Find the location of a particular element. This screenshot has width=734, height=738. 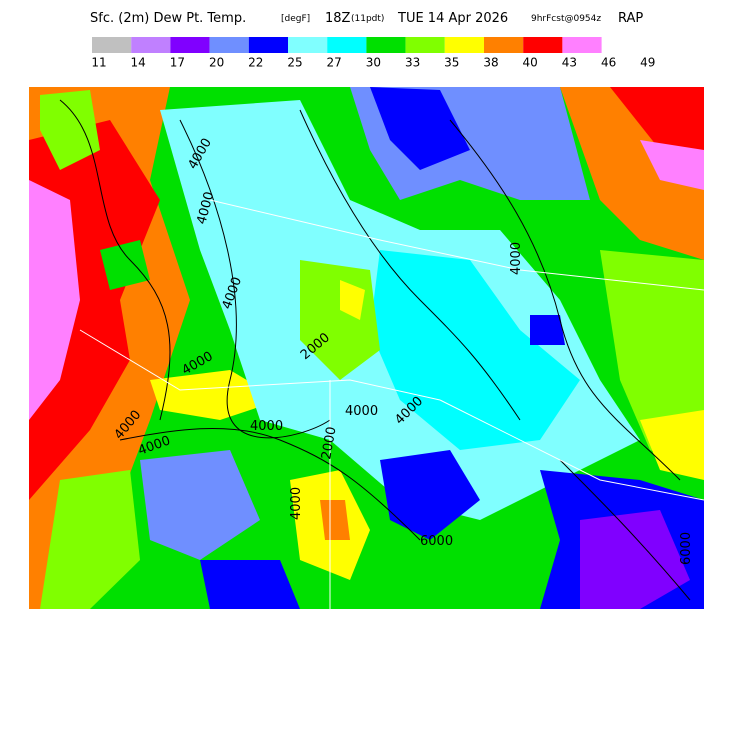

colorbar-label: 30 is located at coordinates (373, 63).